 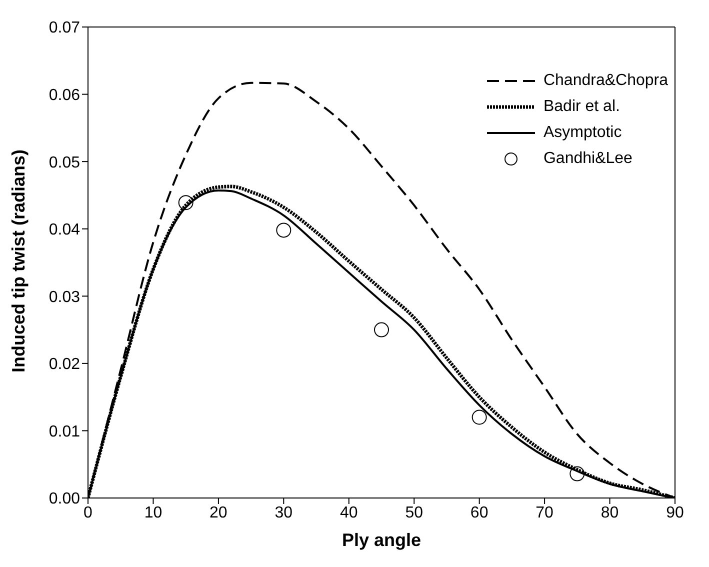 I want to click on legend-label: Chandra&Chopra, so click(x=605, y=81).